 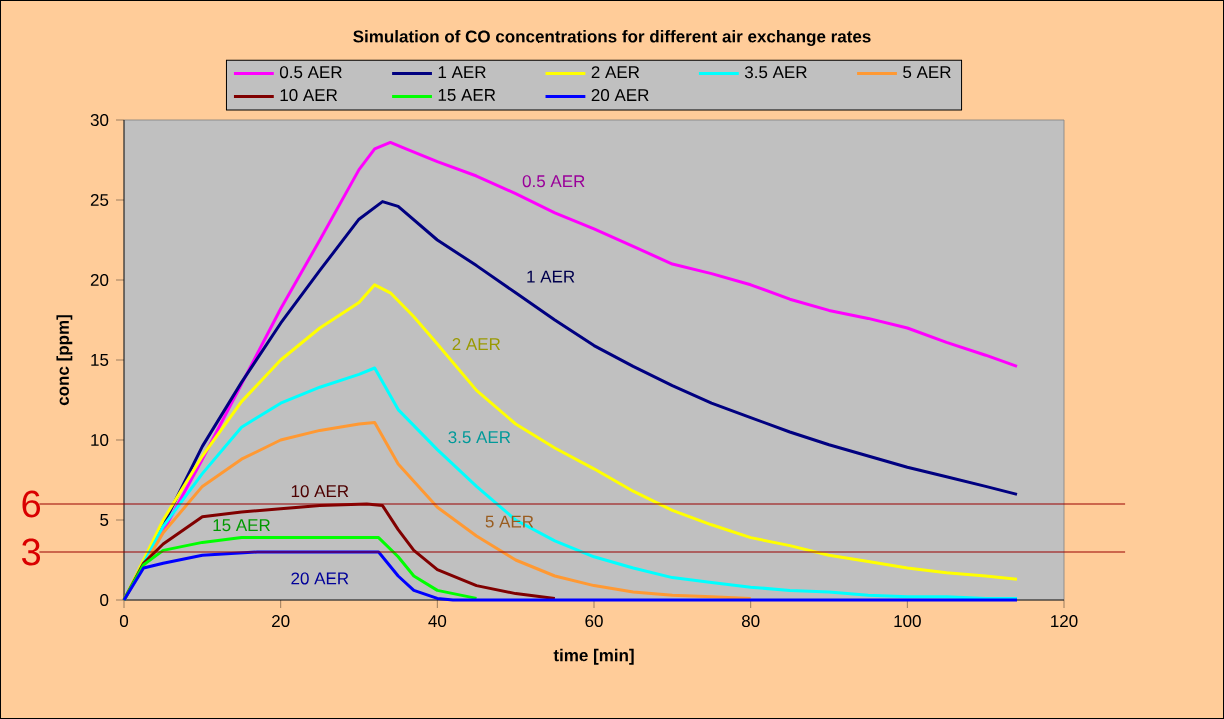 What do you see at coordinates (281, 621) in the screenshot?
I see `x-tick-label: 20` at bounding box center [281, 621].